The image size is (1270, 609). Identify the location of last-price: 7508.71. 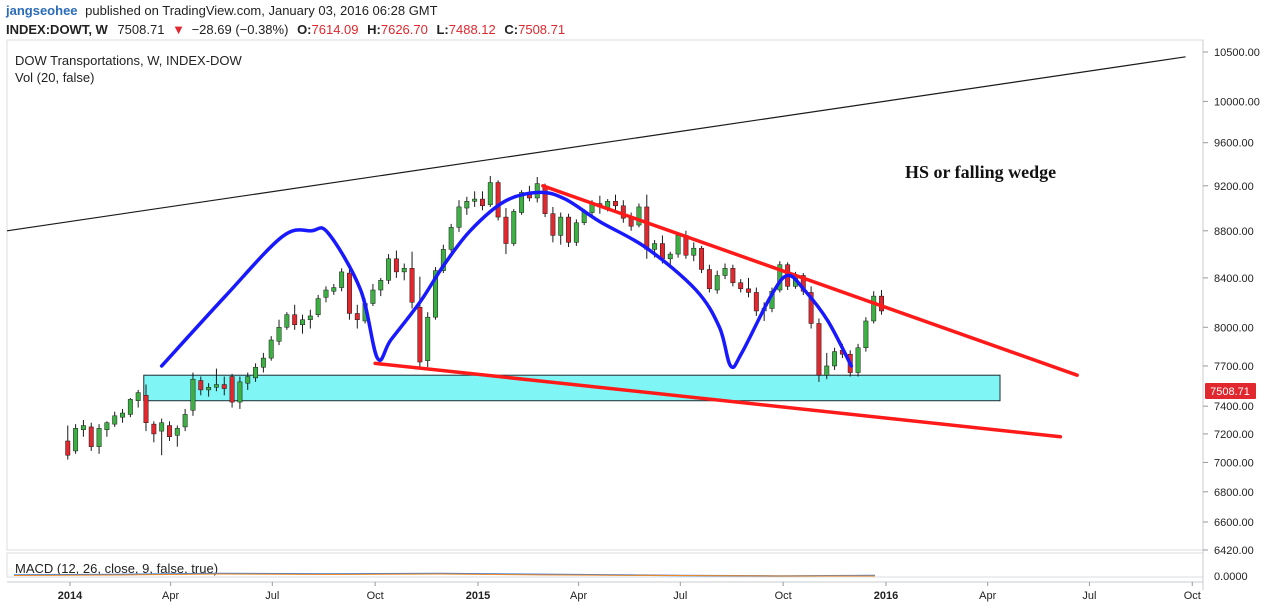
(140, 29).